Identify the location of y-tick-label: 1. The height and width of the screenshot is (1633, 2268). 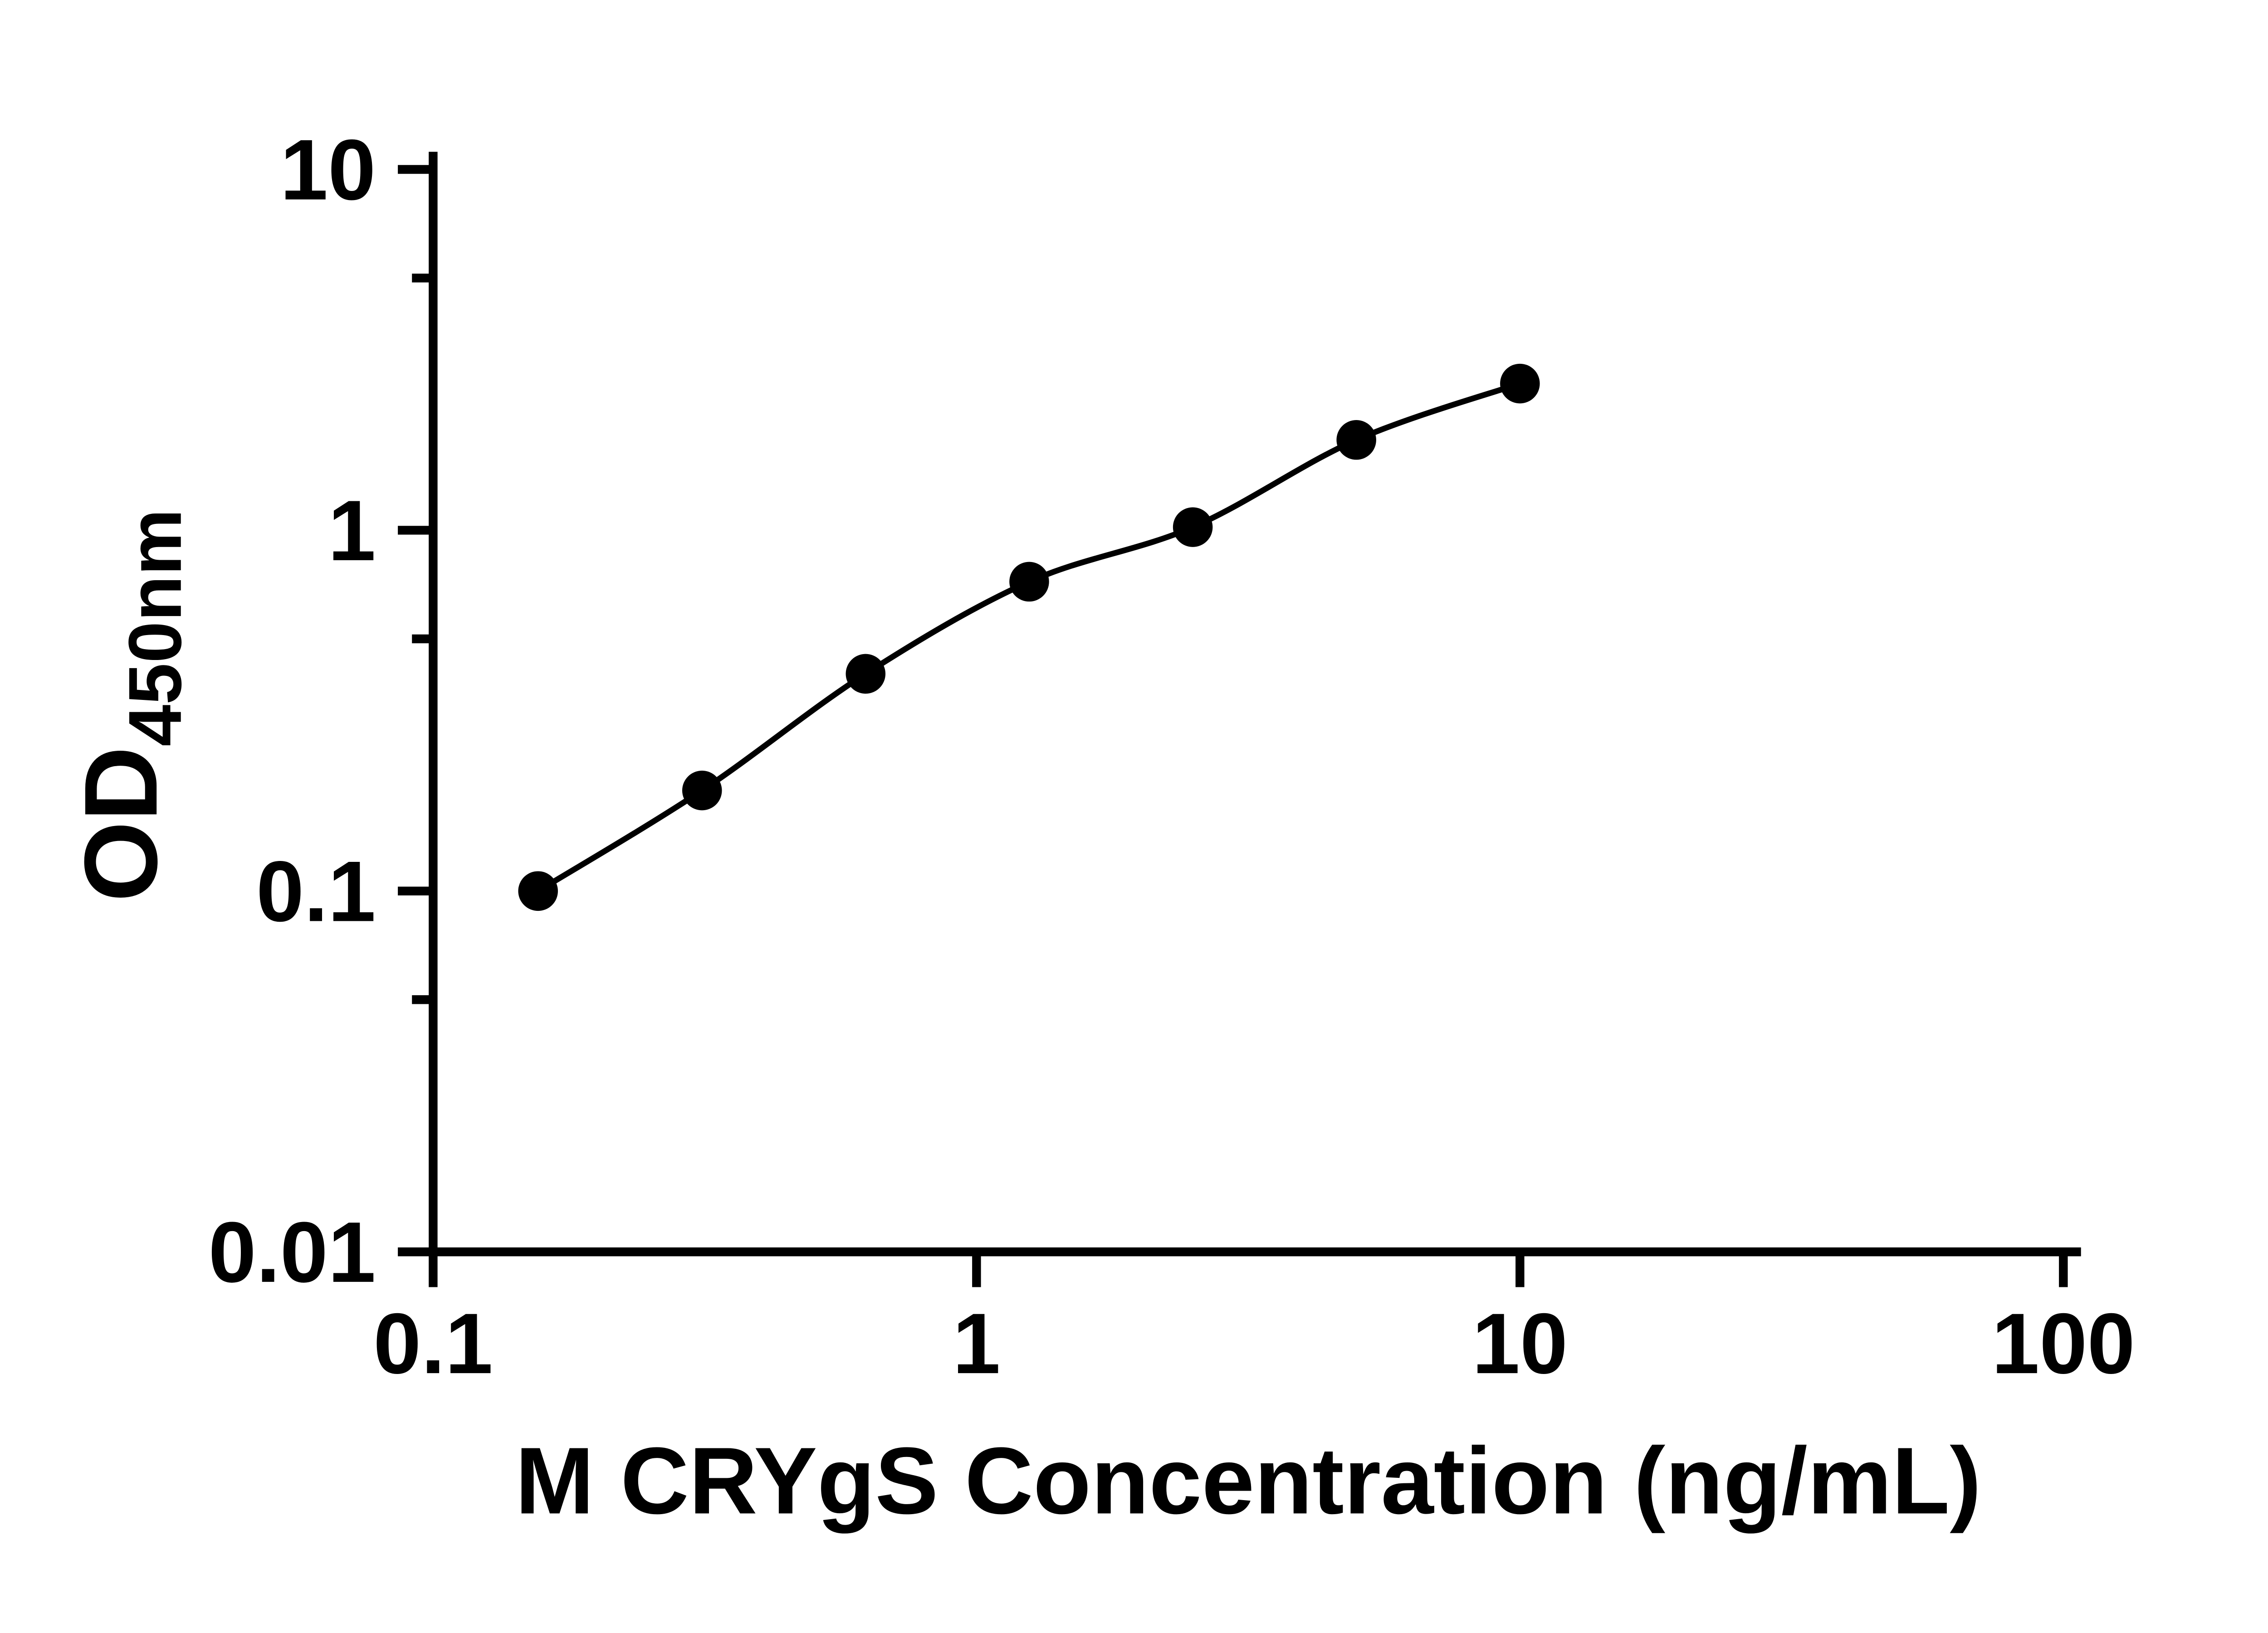
(352, 531).